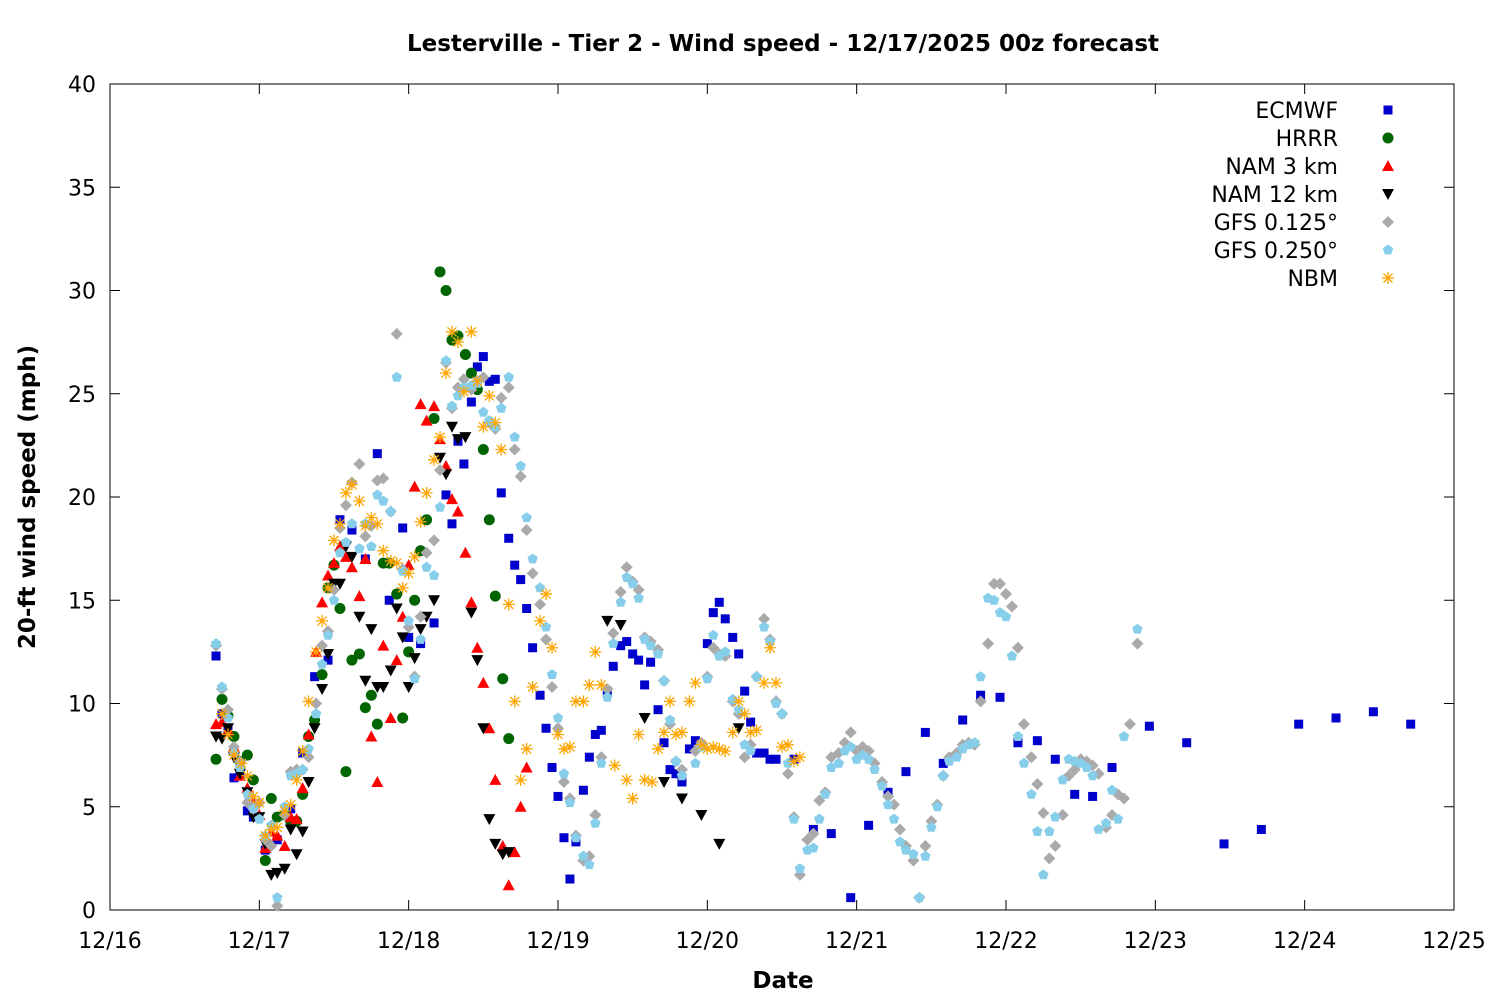  Describe the element at coordinates (82, 601) in the screenshot. I see `y-tick-label: 15` at that location.